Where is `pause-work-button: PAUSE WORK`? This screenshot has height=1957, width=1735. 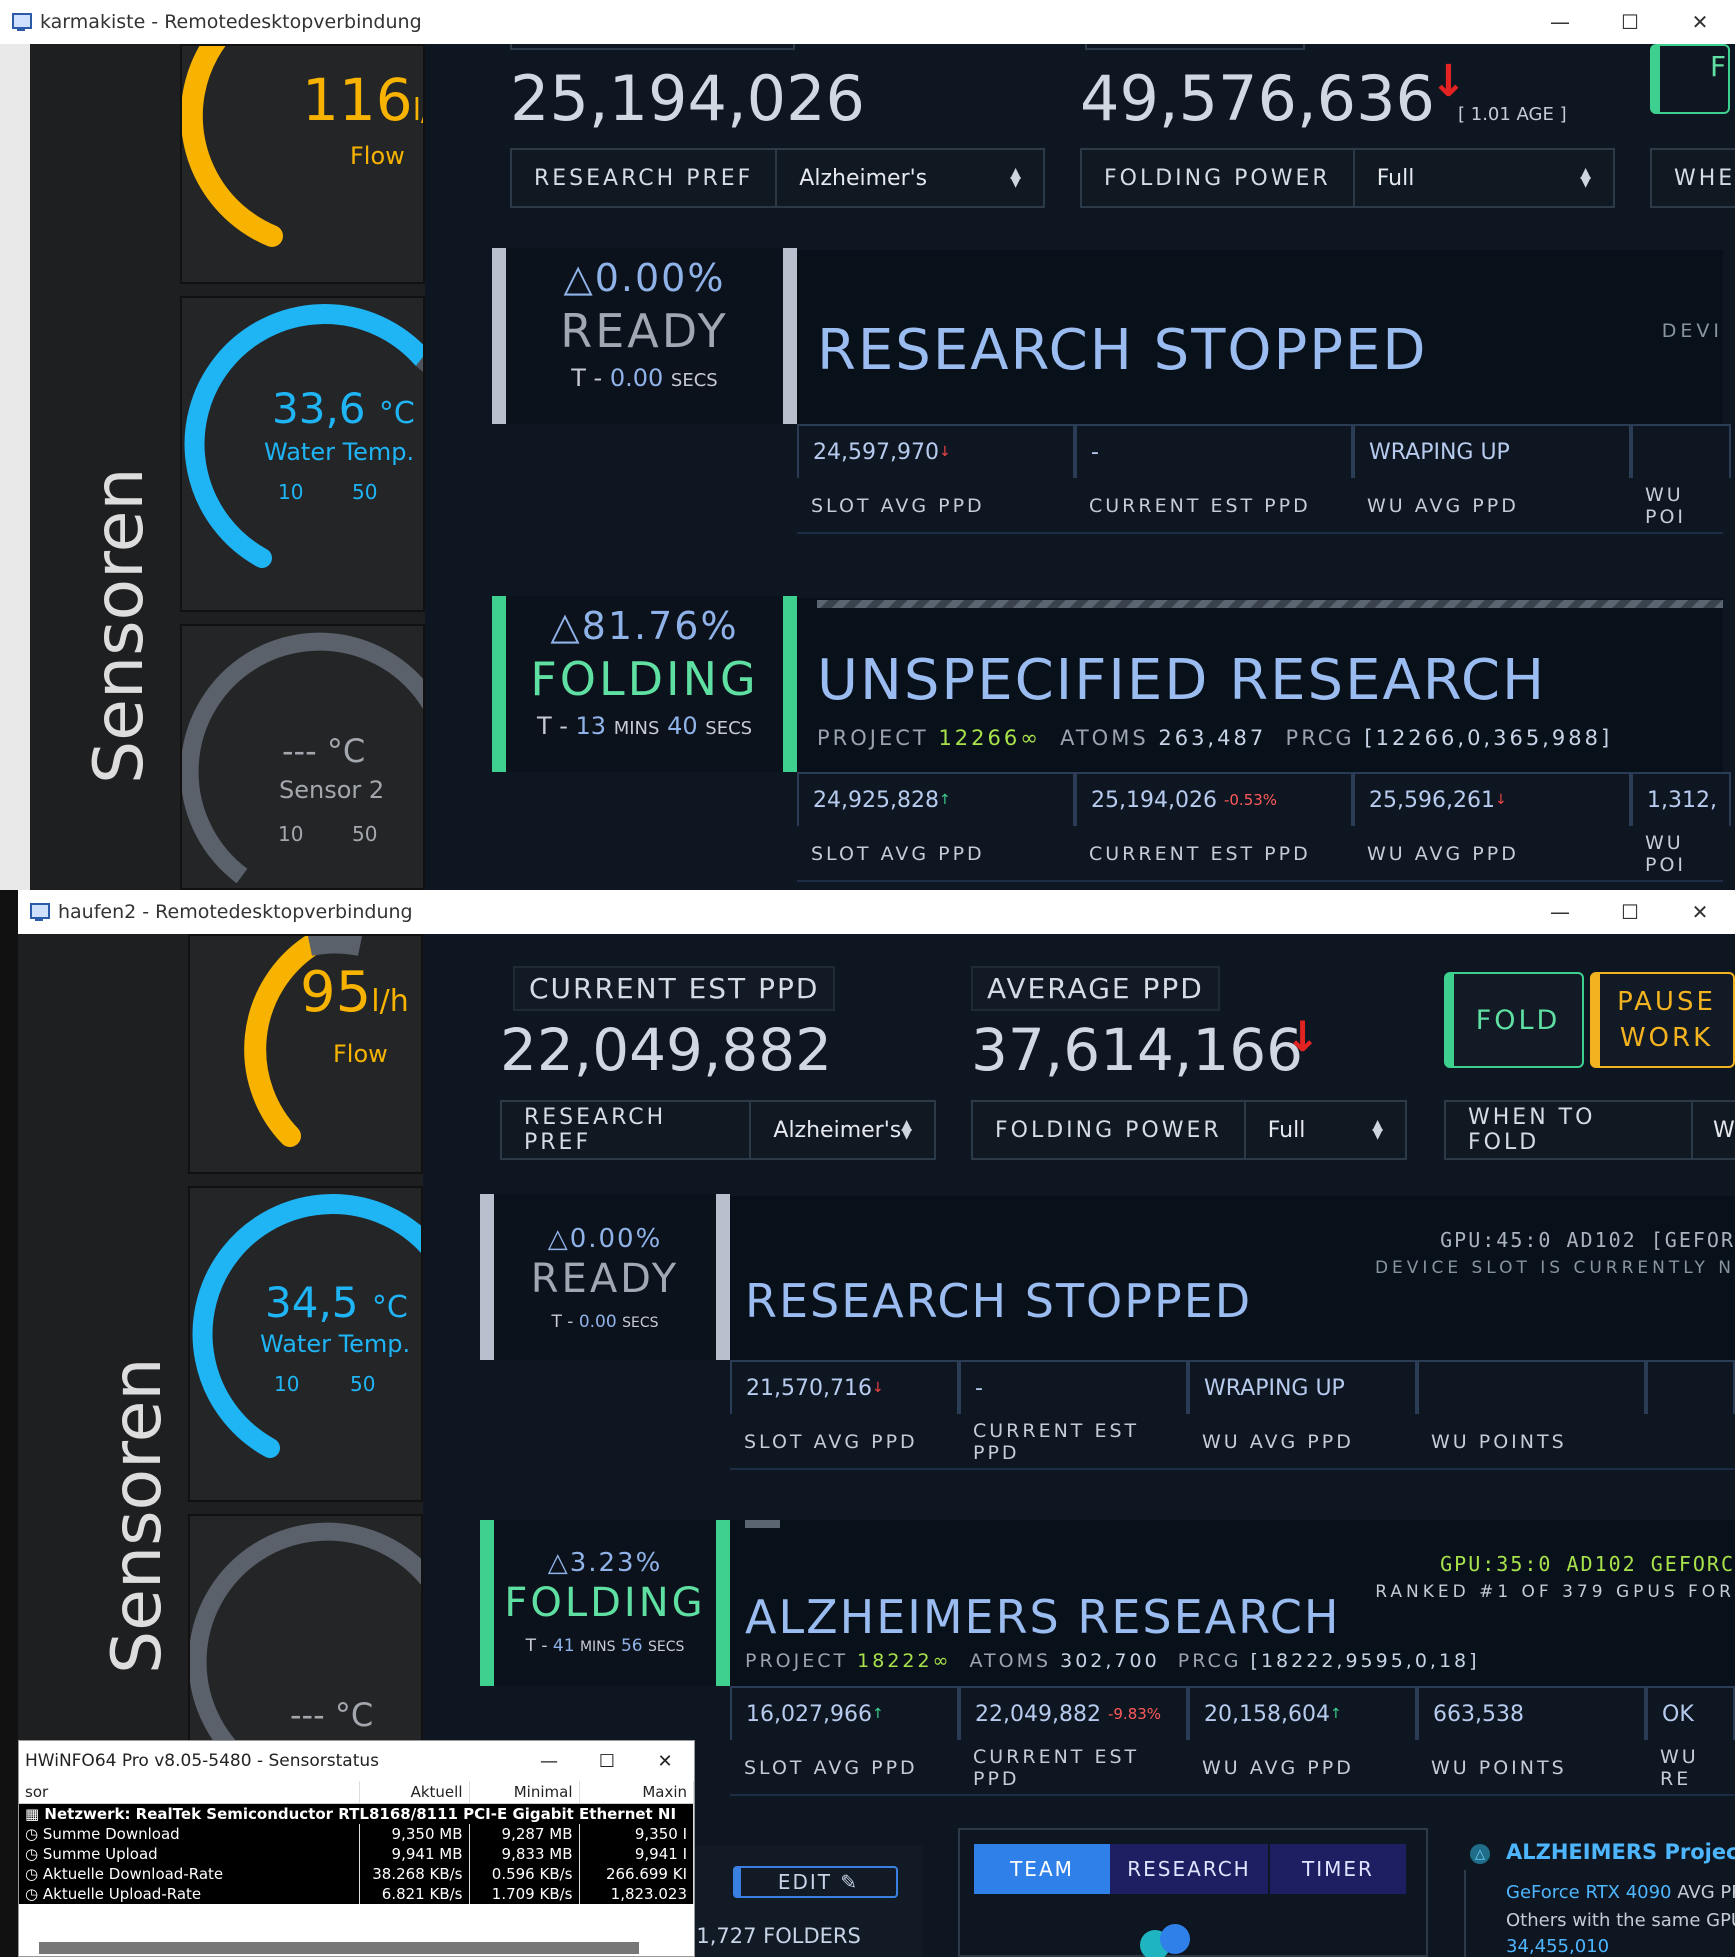 pause-work-button: PAUSE WORK is located at coordinates (1662, 1020).